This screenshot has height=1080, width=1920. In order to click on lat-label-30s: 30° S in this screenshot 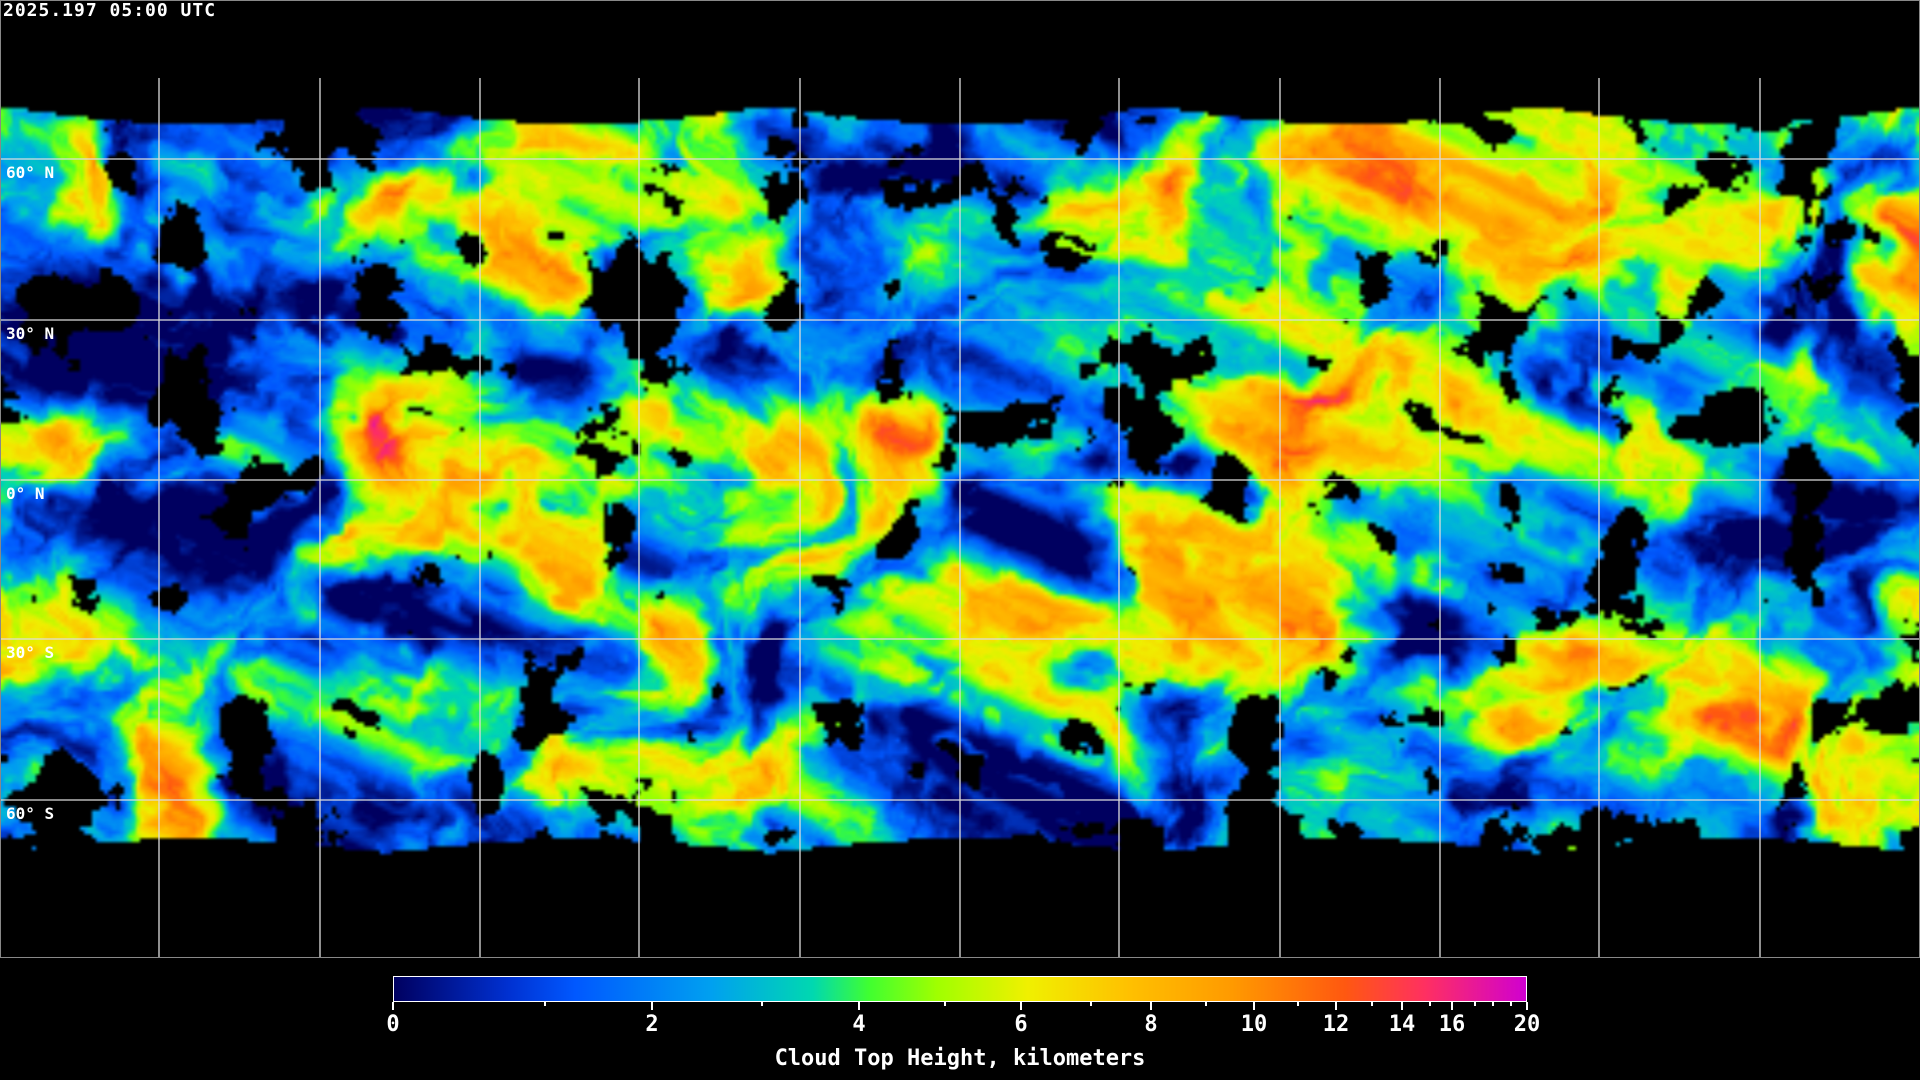, I will do `click(30, 652)`.